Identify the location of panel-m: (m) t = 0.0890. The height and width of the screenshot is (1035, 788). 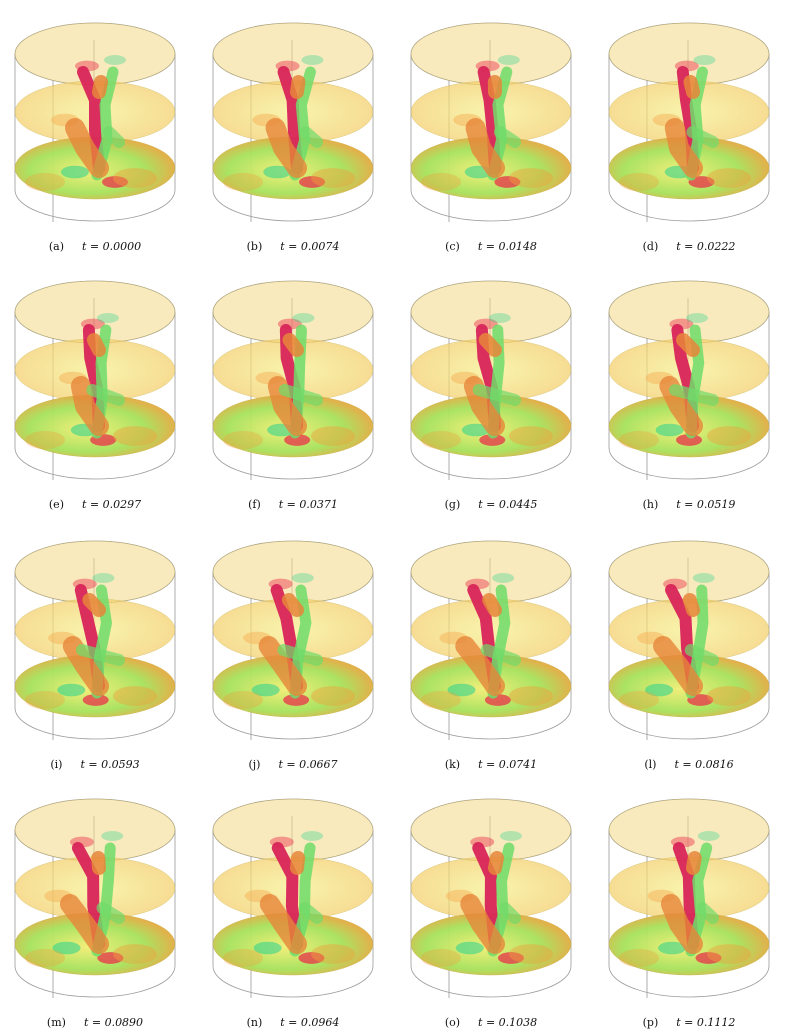
(95, 907).